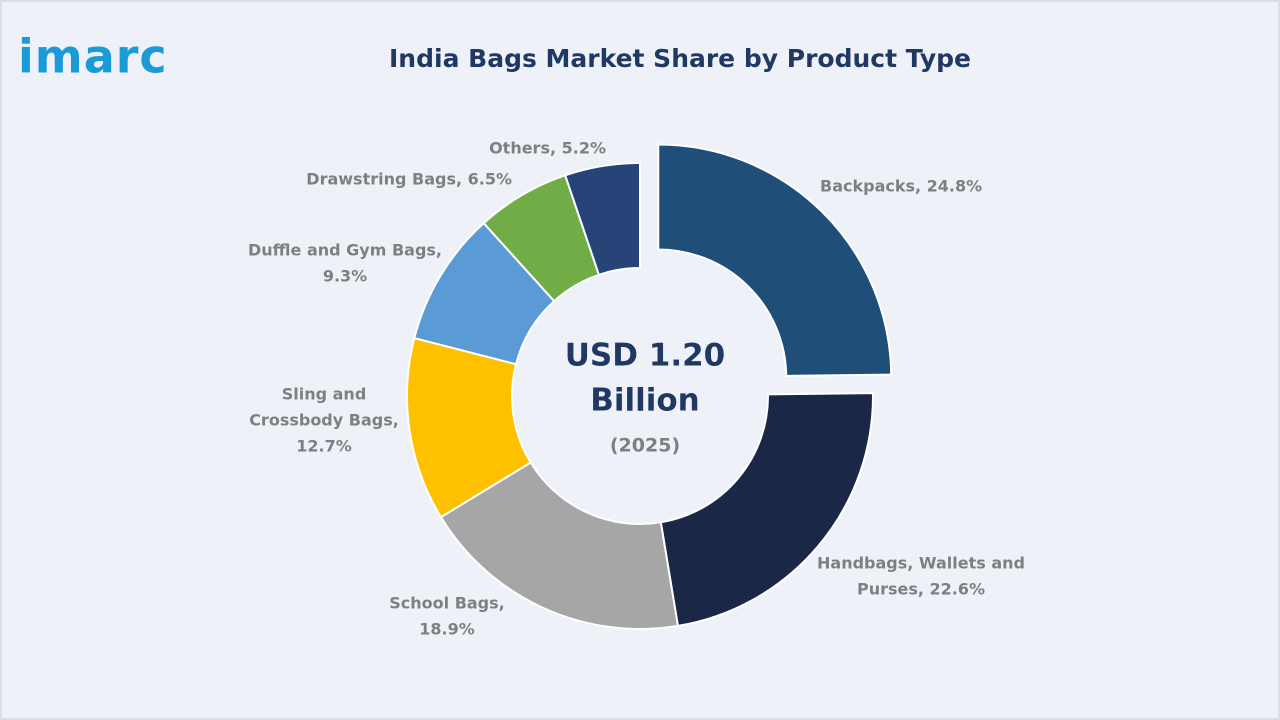  Describe the element at coordinates (446, 603) in the screenshot. I see `data-label: School Bags,` at that location.